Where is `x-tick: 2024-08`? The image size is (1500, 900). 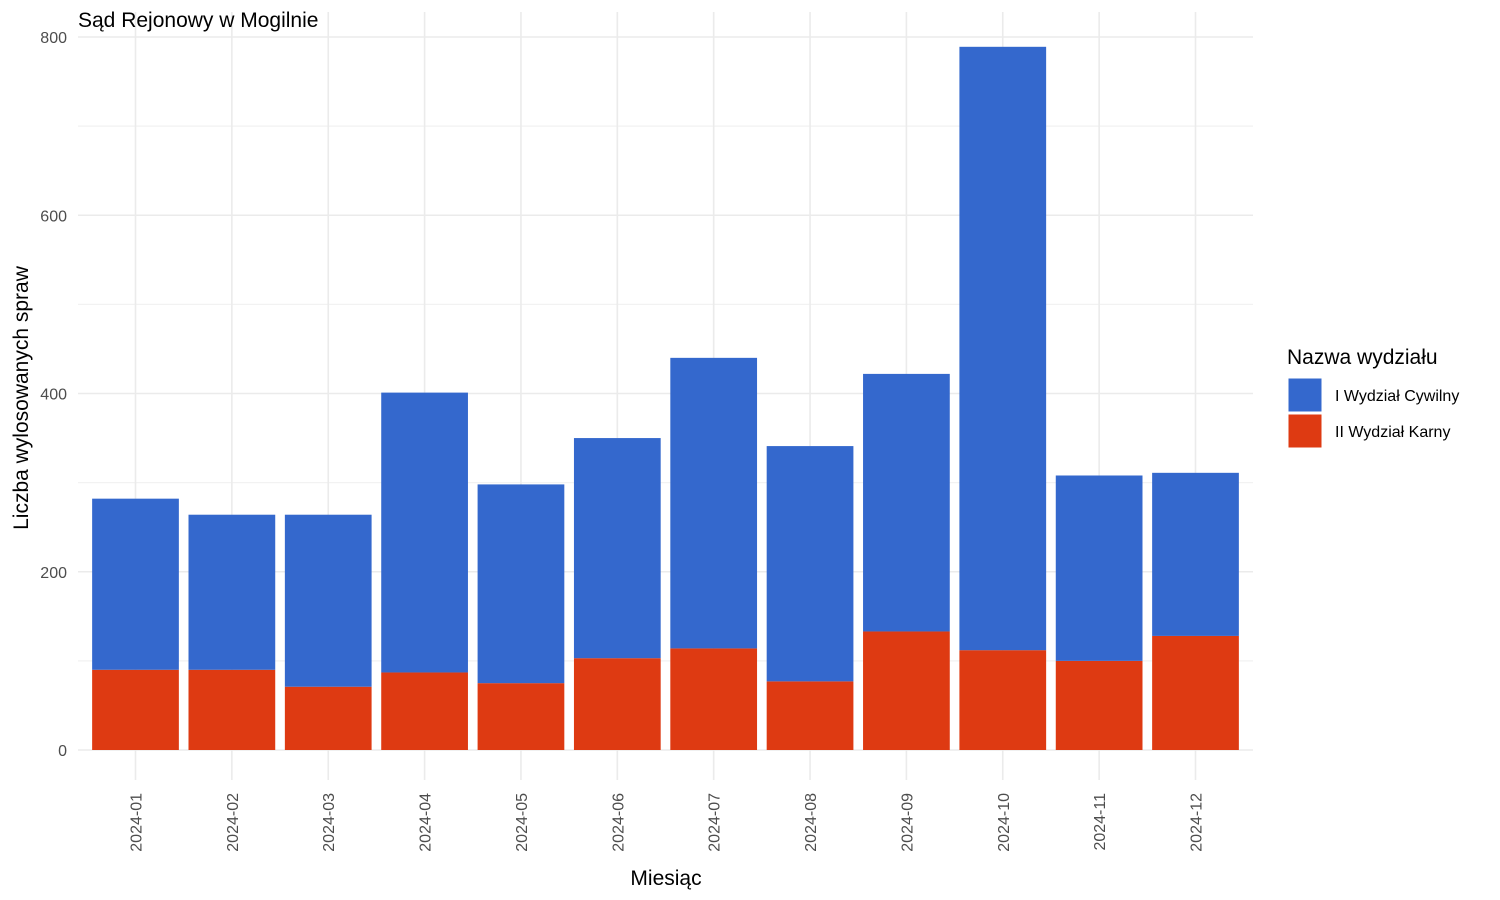 x-tick: 2024-08 is located at coordinates (811, 822).